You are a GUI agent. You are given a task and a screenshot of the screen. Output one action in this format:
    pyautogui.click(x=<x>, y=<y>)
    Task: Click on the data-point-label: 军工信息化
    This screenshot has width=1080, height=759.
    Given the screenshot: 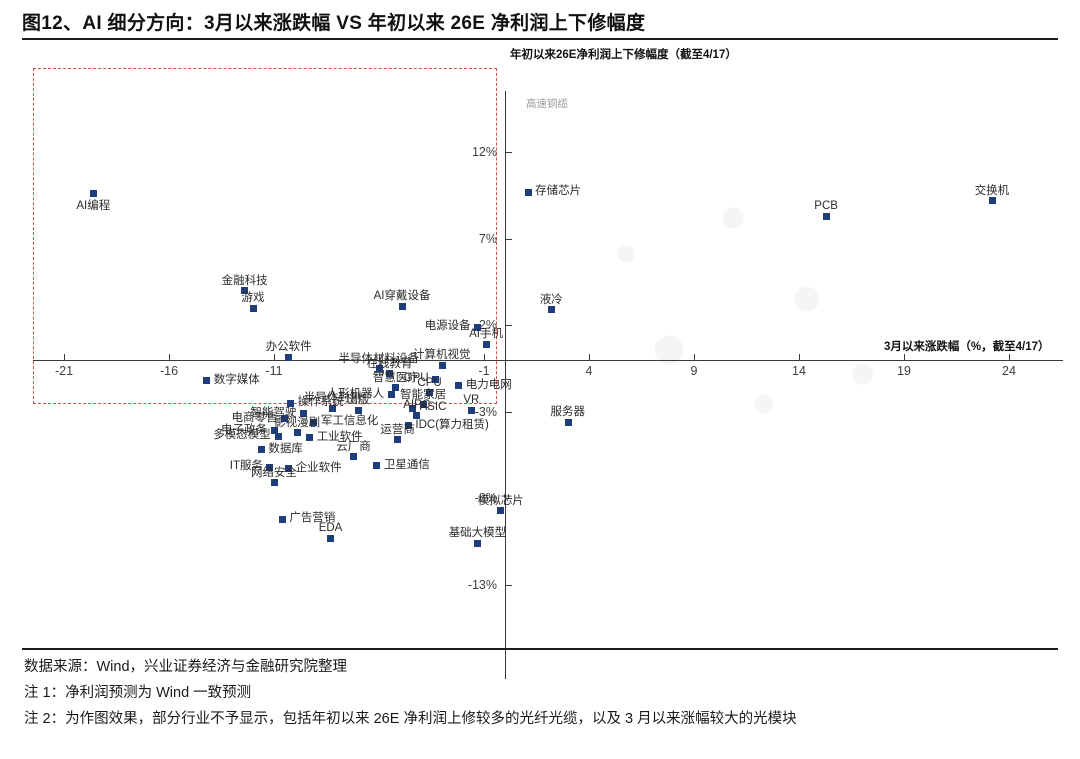 What is the action you would take?
    pyautogui.click(x=349, y=421)
    